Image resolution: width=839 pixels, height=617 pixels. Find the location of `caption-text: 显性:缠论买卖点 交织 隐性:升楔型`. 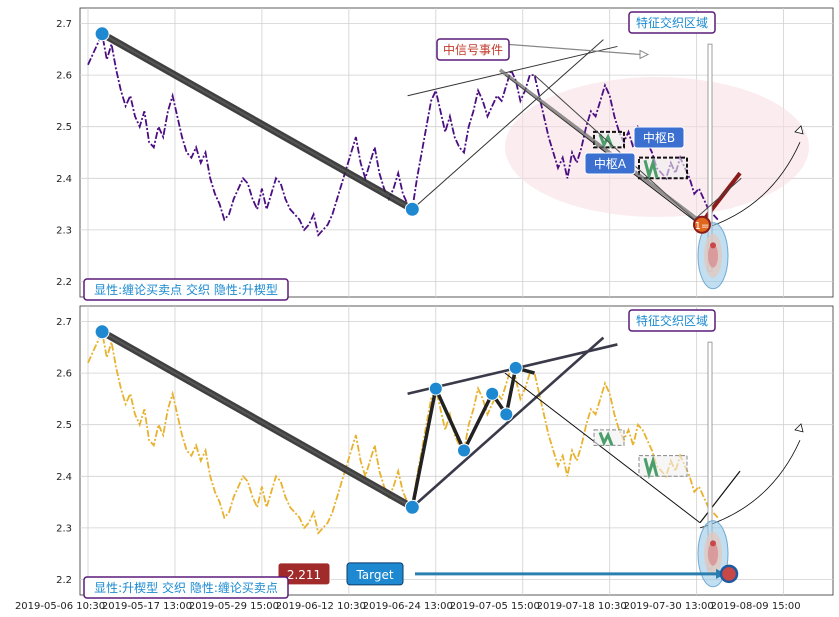

caption-text: 显性:缠论买卖点 交织 隐性:升楔型 is located at coordinates (186, 289).